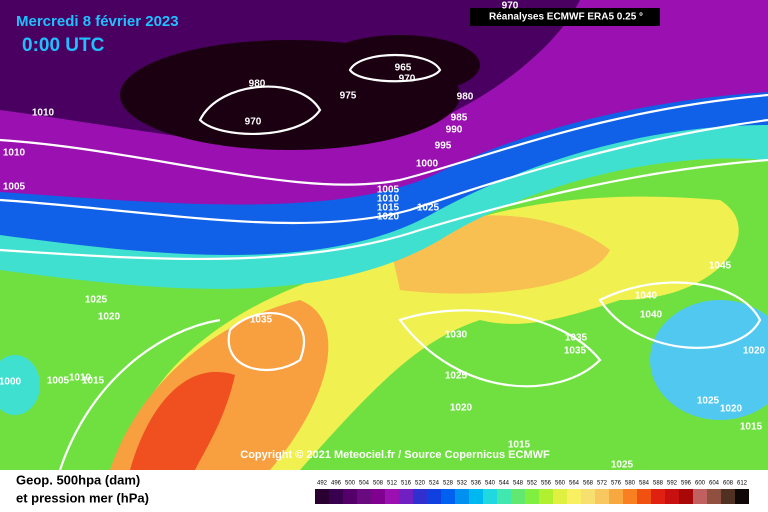 This screenshot has height=512, width=768. What do you see at coordinates (82, 497) in the screenshot?
I see `legend-line2: et pression mer (hPa)` at bounding box center [82, 497].